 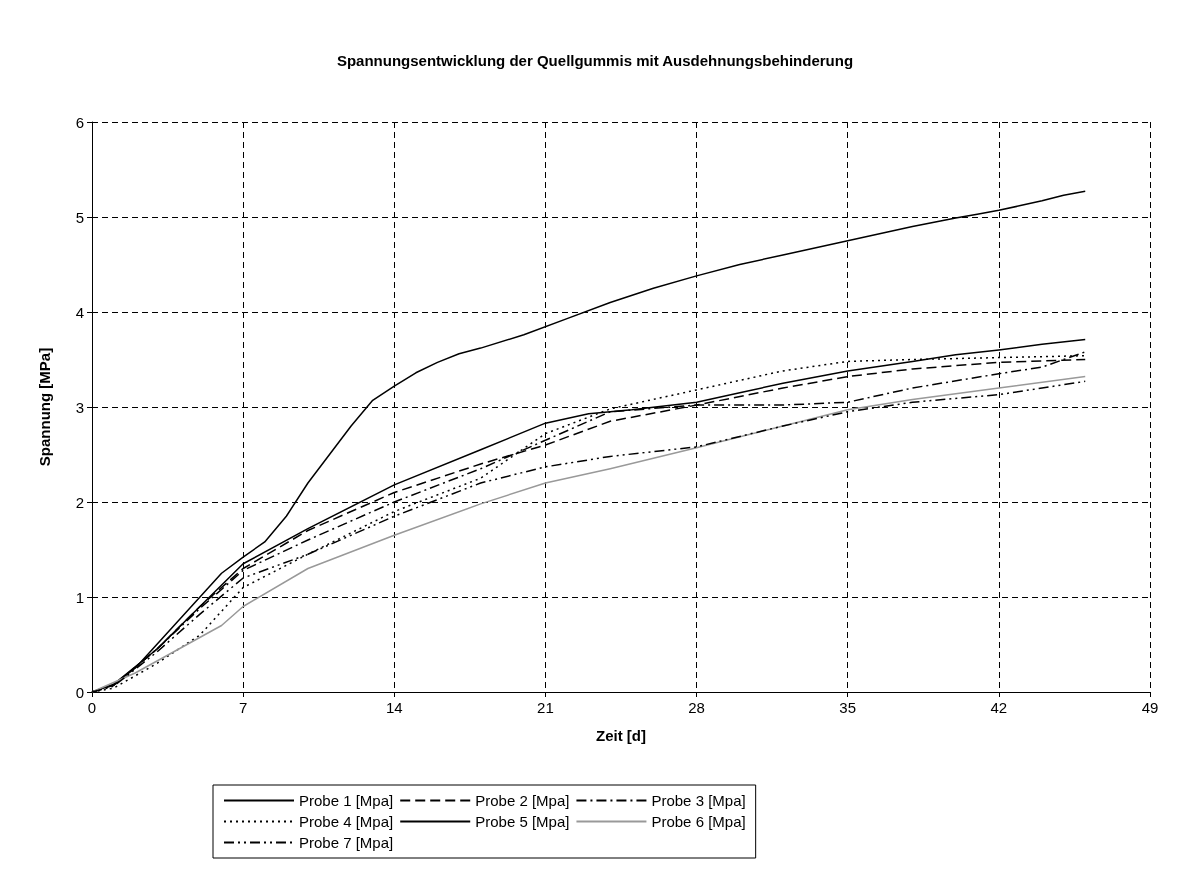 I want to click on y-tick-label: 1, so click(x=79, y=597).